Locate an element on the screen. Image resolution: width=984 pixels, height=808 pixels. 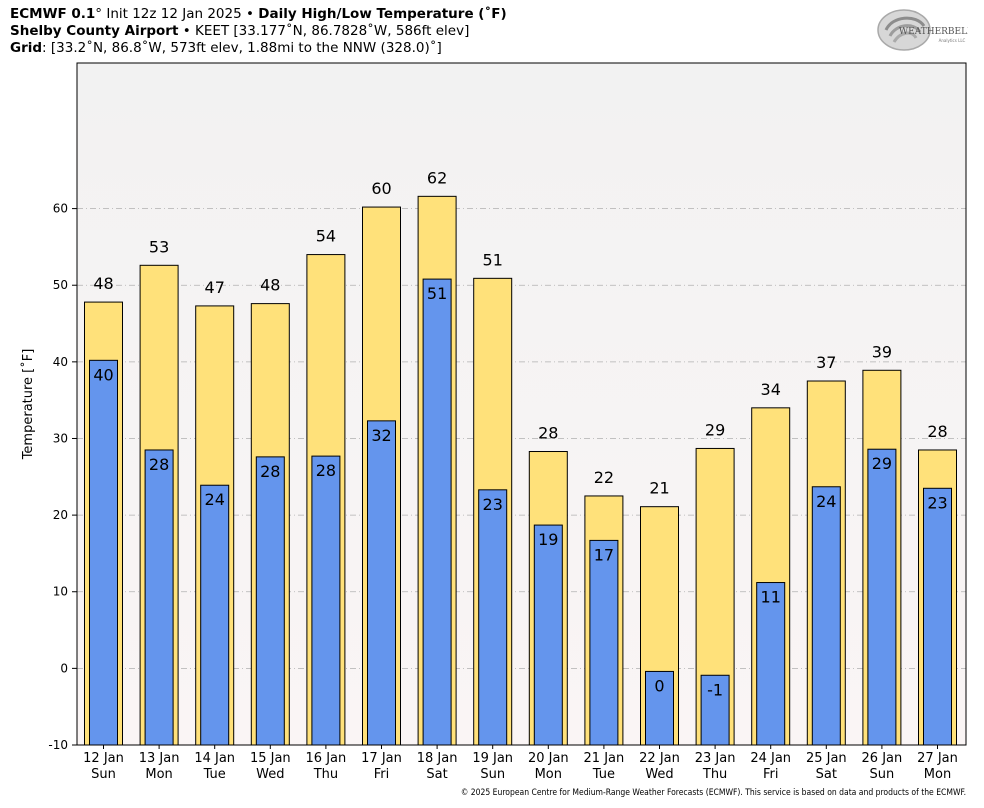
x-tick-date: 27 Jan is located at coordinates (937, 758).